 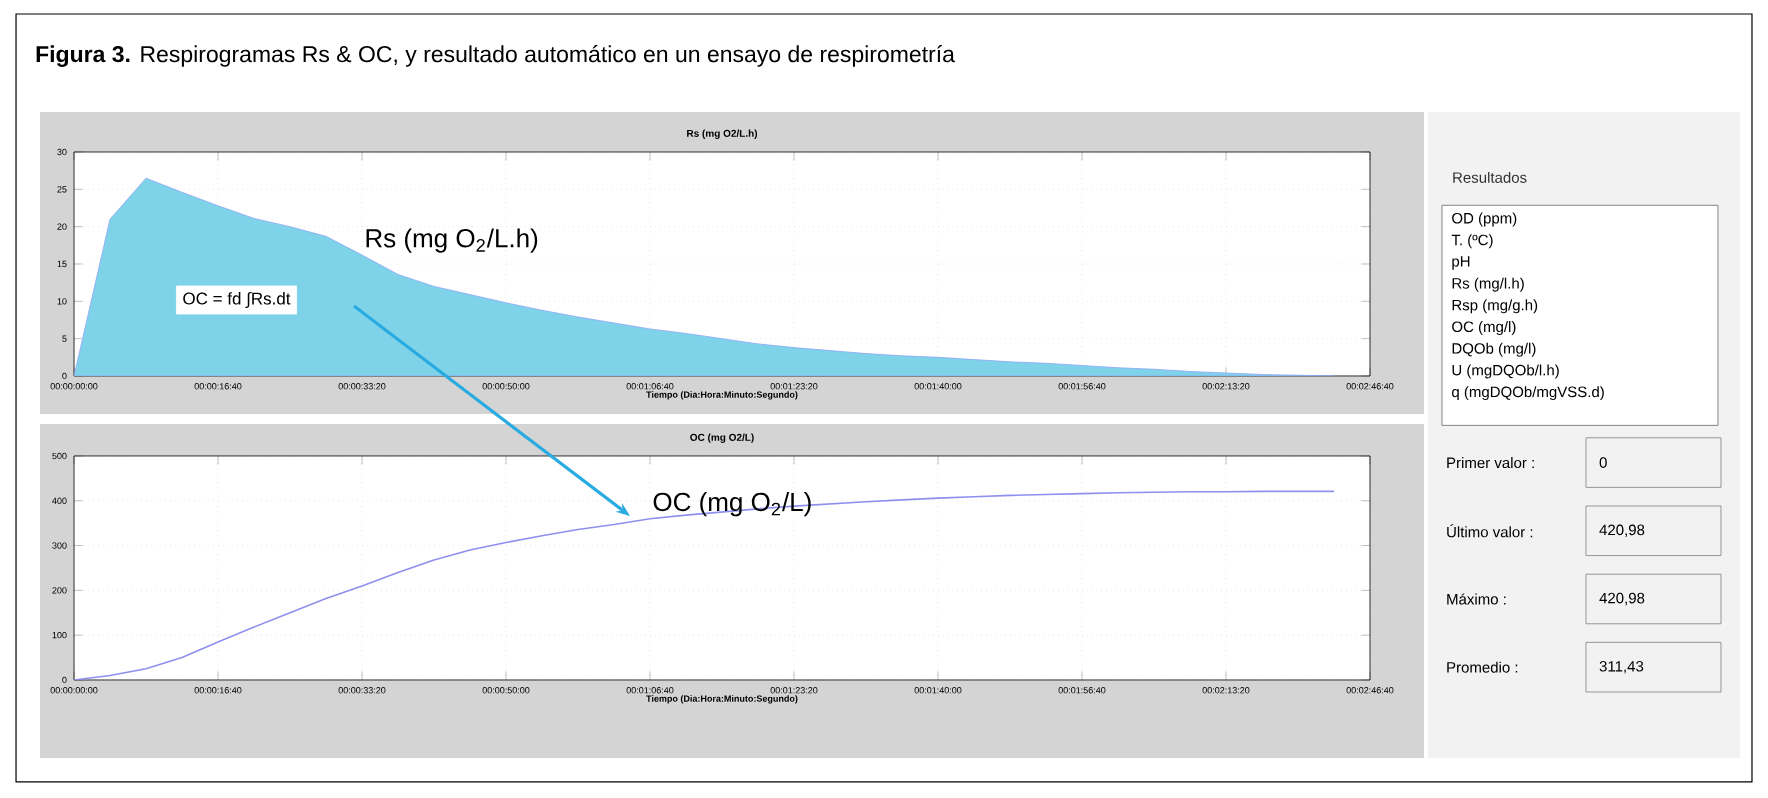 I want to click on text: Figura 3. Respirogramas Rs & OC, y resultado automático en un ensayo de respirometría, so click(x=495, y=56).